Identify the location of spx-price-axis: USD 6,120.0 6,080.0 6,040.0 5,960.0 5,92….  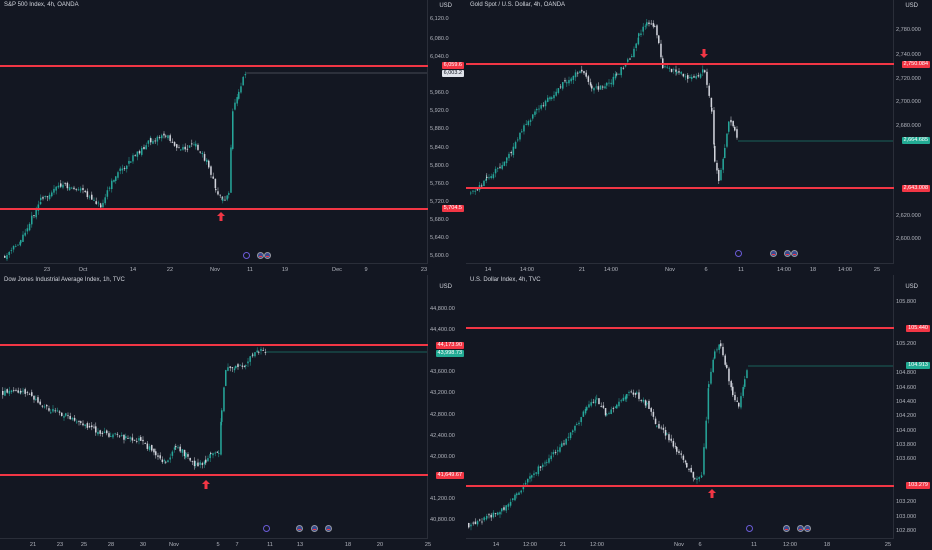
(446, 132).